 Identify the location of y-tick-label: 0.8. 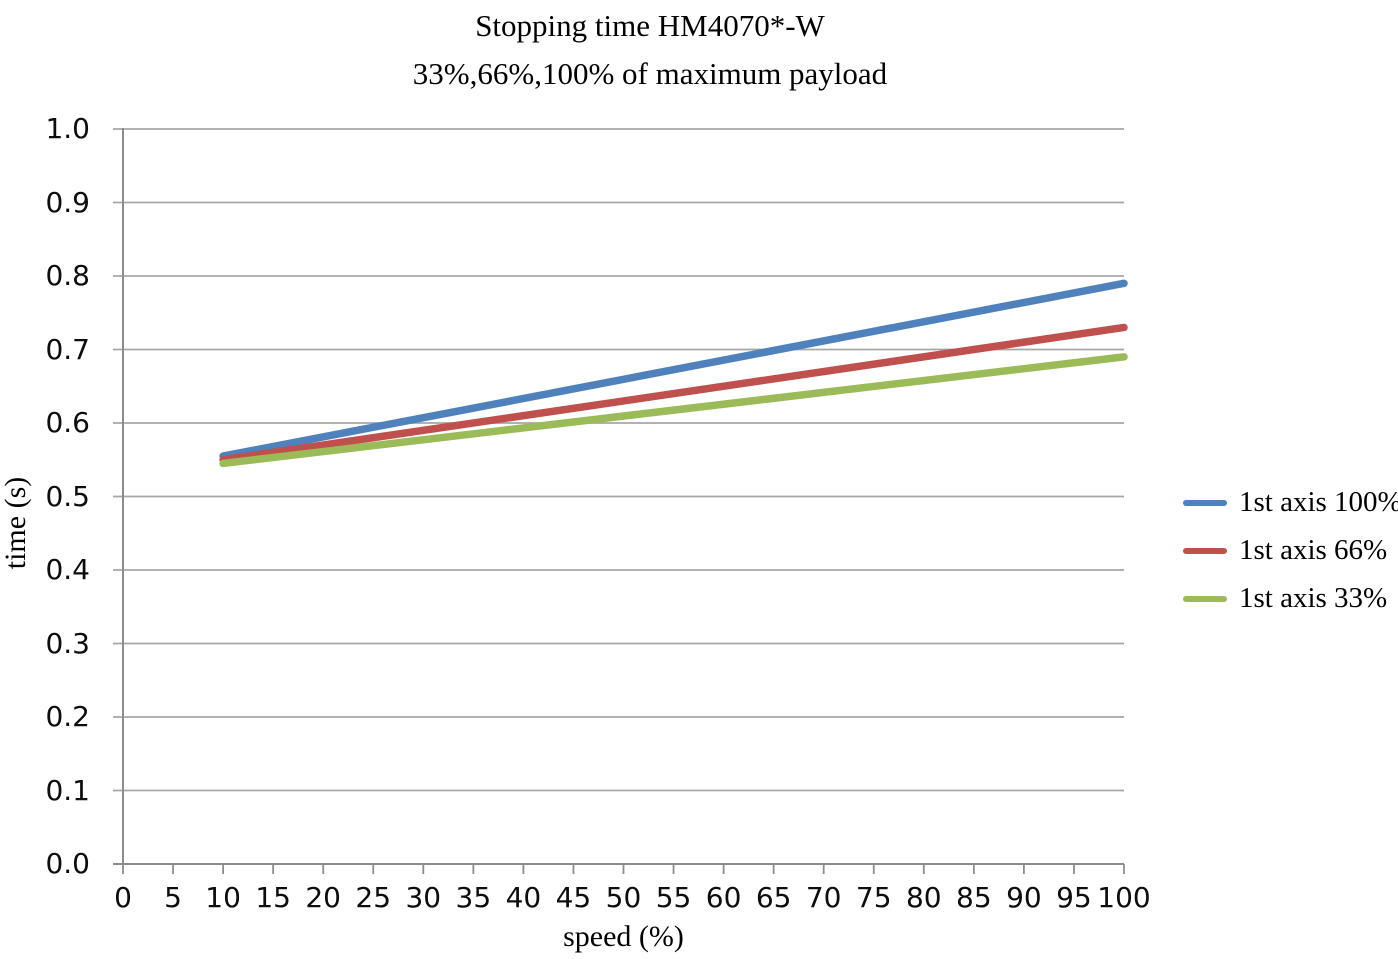
(67, 275).